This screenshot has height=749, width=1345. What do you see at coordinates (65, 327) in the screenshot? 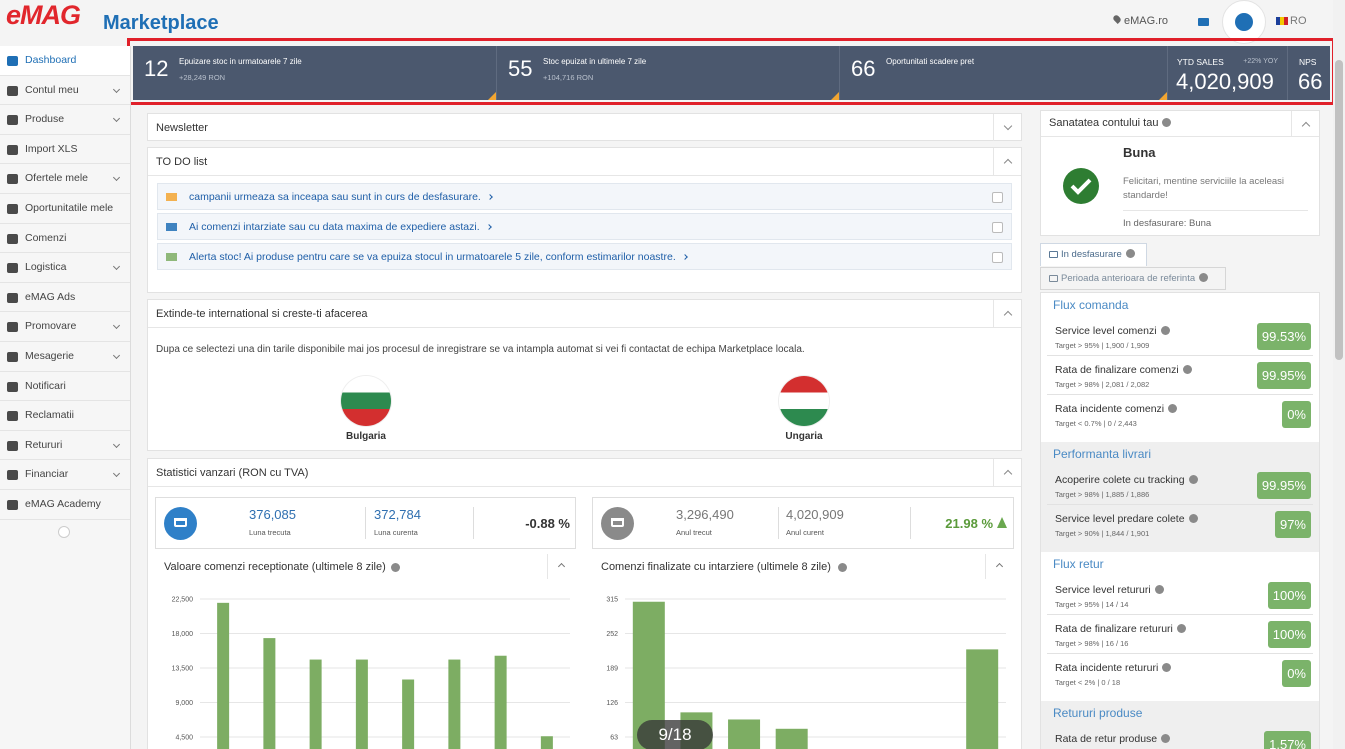
I see `nav-item: Promovare` at bounding box center [65, 327].